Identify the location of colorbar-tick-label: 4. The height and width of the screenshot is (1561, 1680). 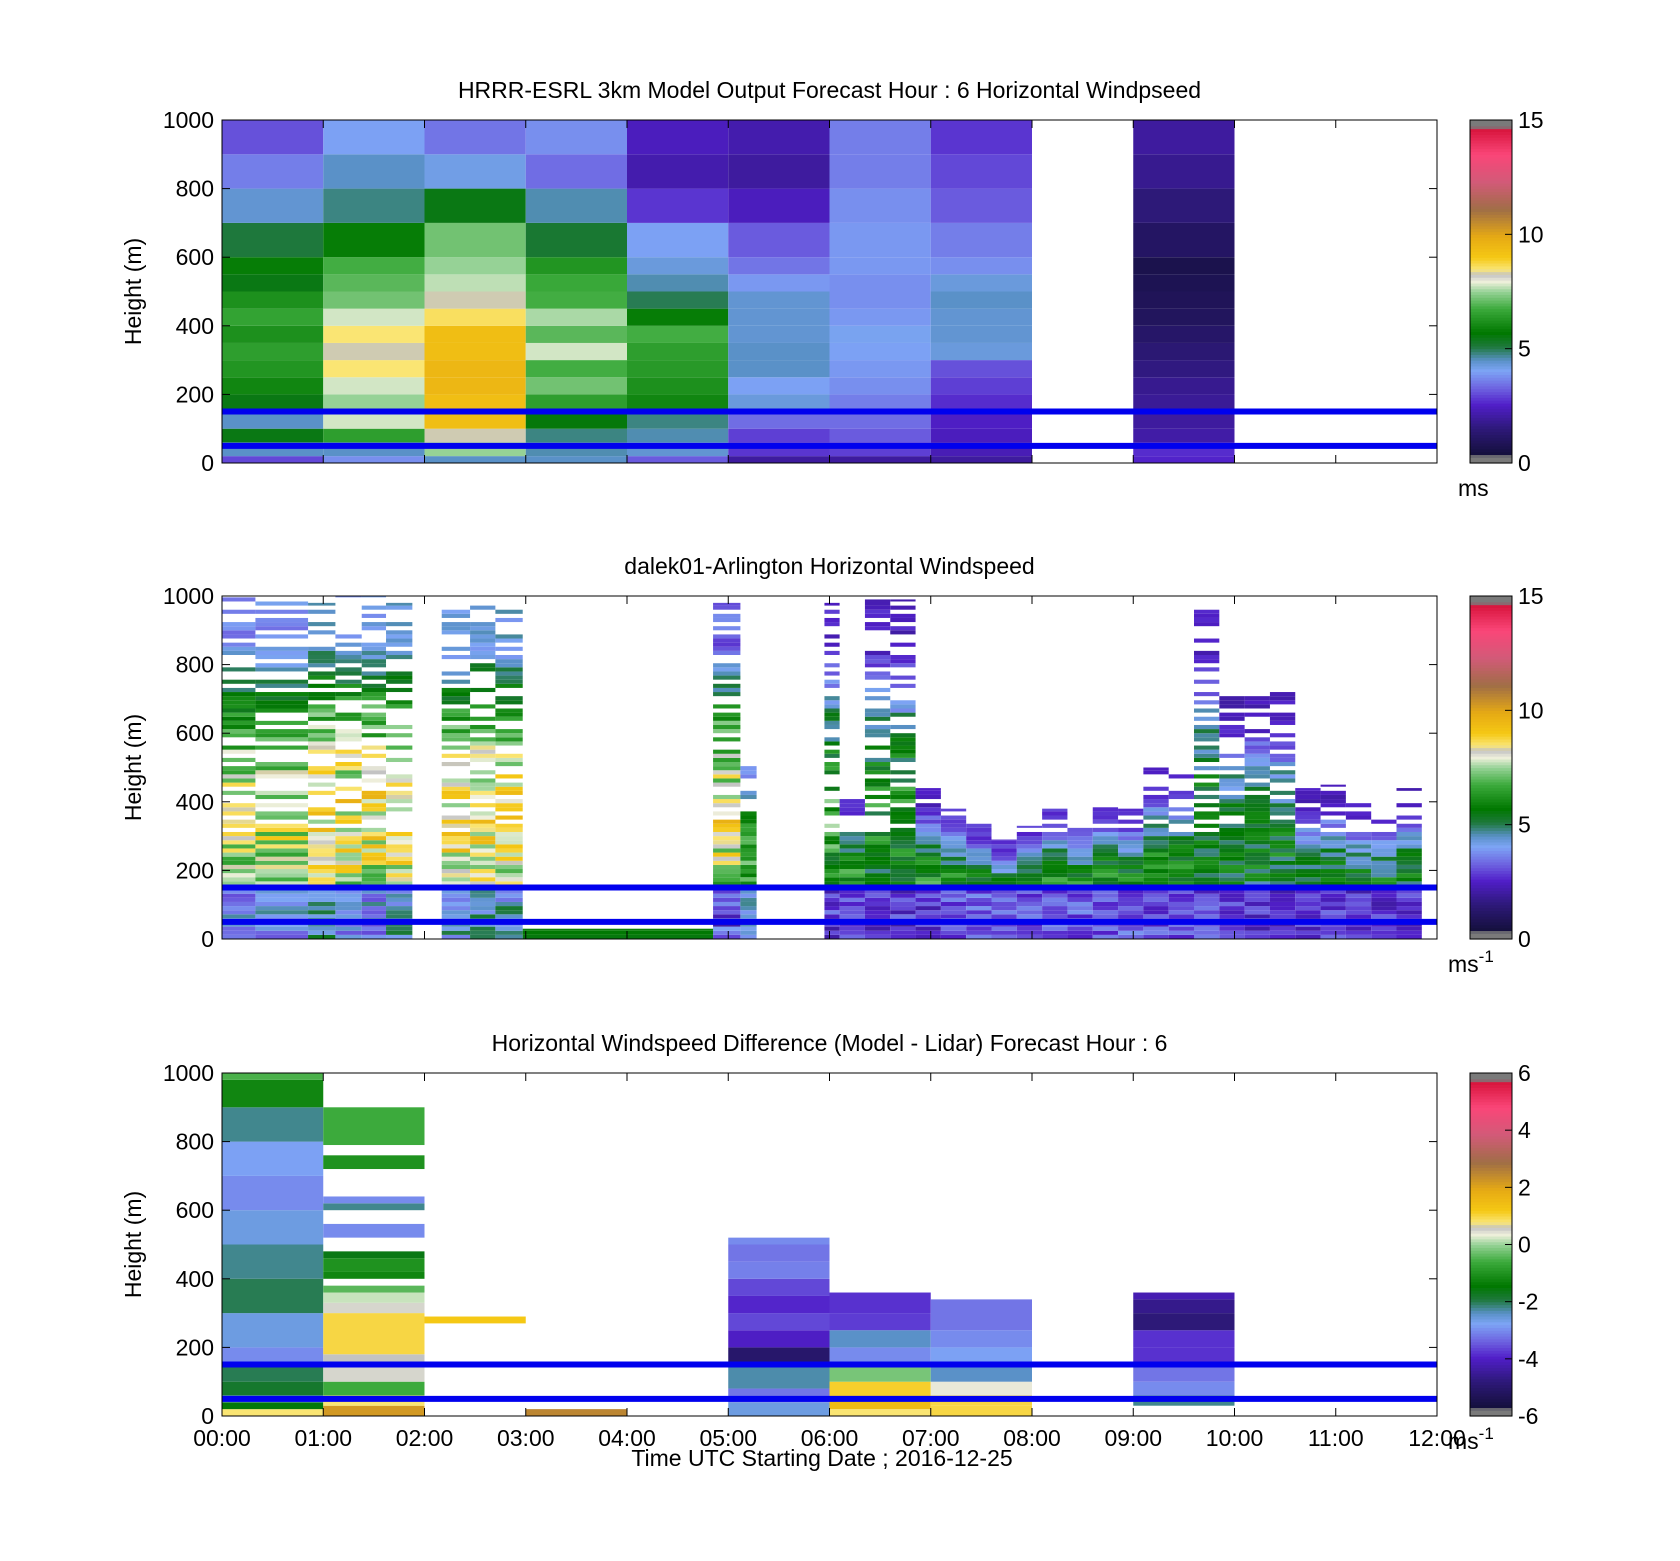
(1524, 1130).